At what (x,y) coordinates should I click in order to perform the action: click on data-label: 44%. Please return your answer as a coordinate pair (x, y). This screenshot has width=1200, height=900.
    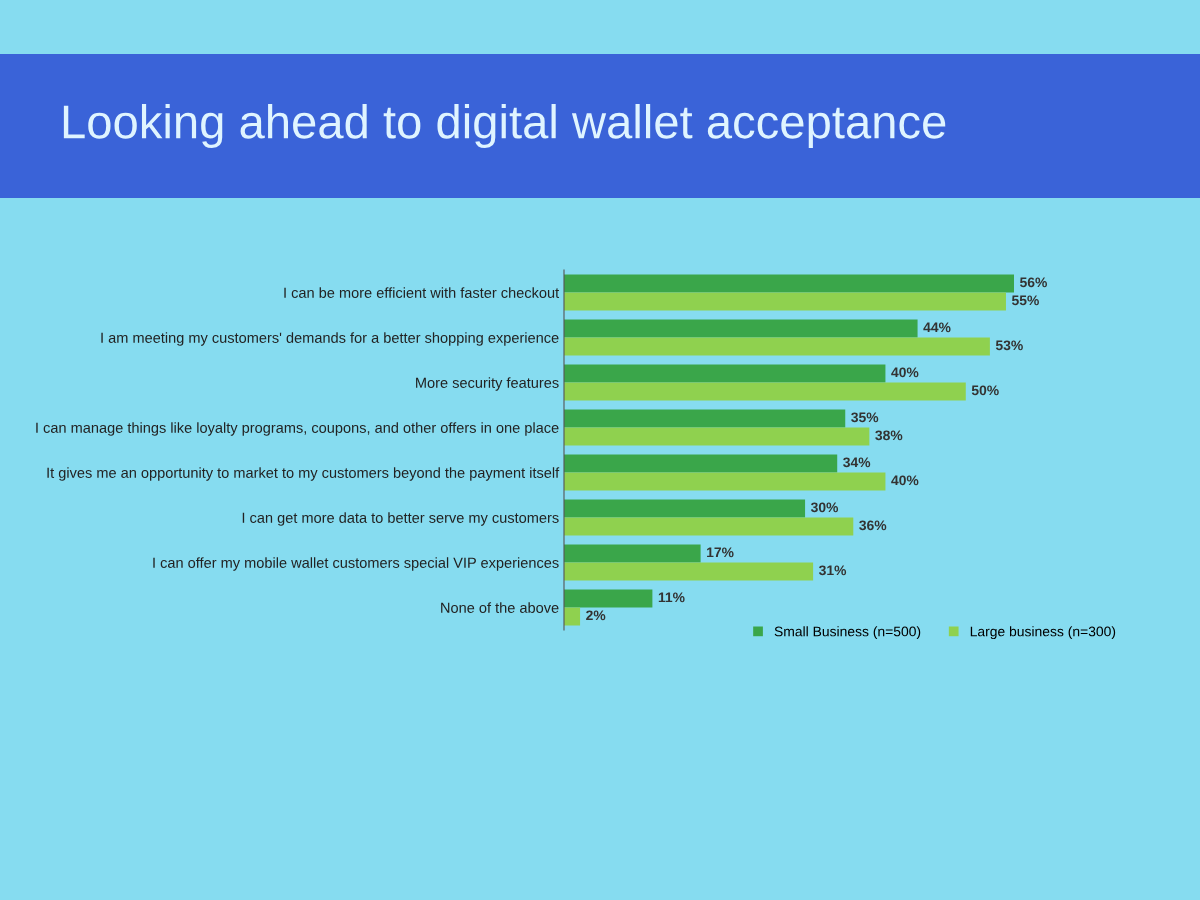
    Looking at the image, I should click on (937, 327).